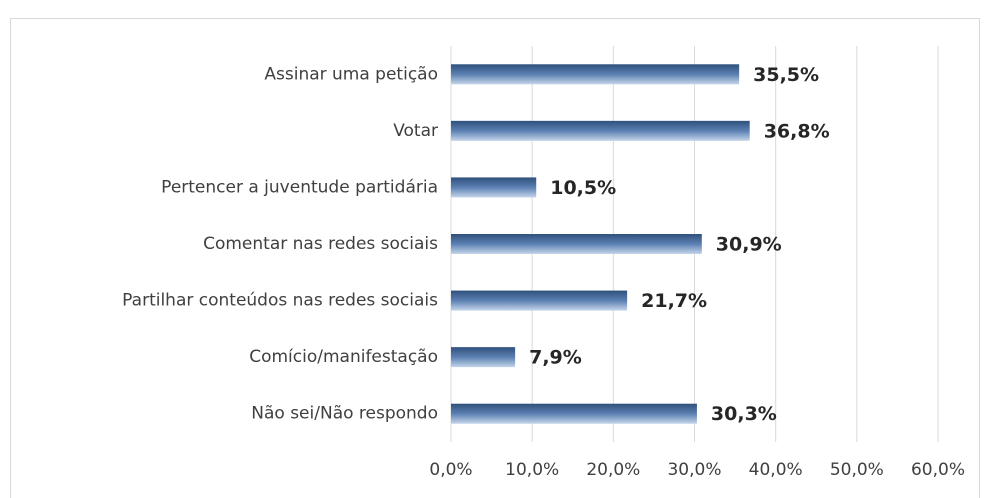 This screenshot has height=498, width=984. What do you see at coordinates (694, 470) in the screenshot?
I see `x-tick-label: 30,0%` at bounding box center [694, 470].